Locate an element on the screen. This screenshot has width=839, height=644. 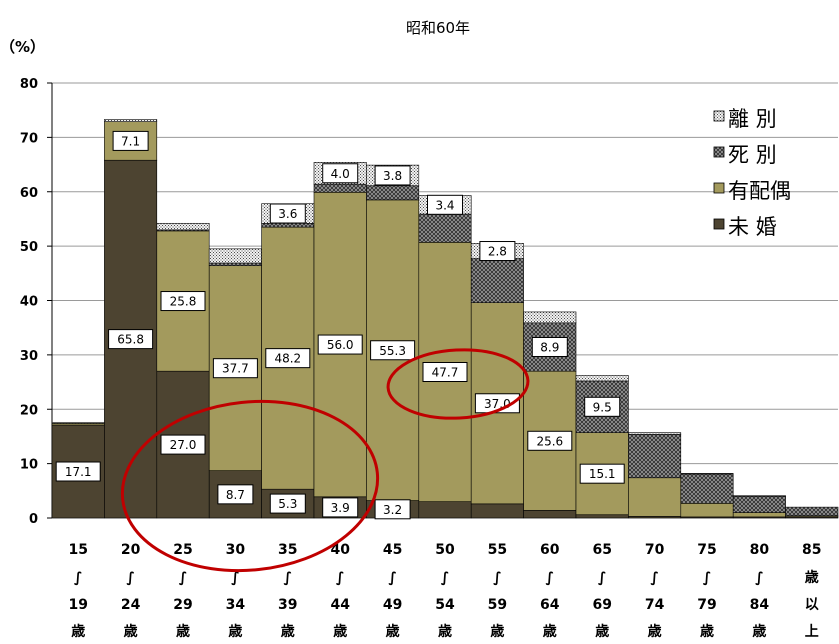
x-tick-label-8-2: 59 is located at coordinates (497, 605).